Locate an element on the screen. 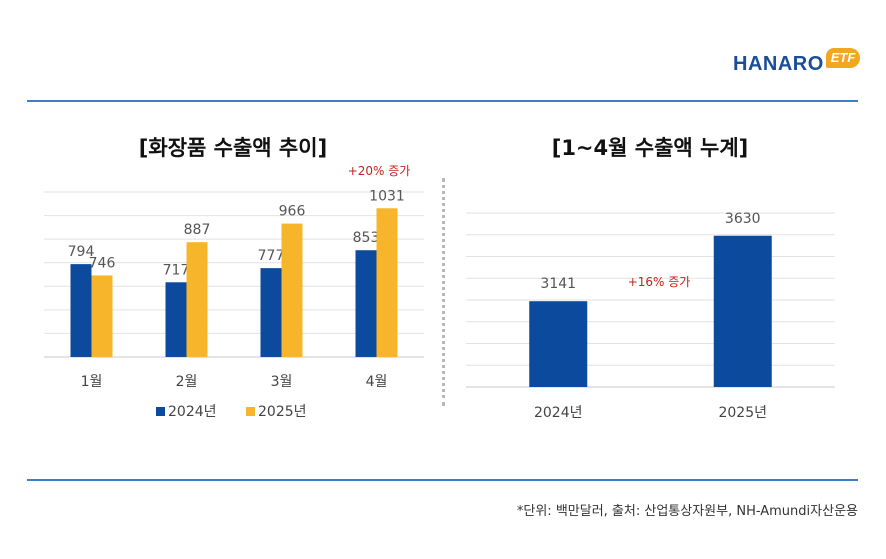  chart-divider is located at coordinates (443, 292).